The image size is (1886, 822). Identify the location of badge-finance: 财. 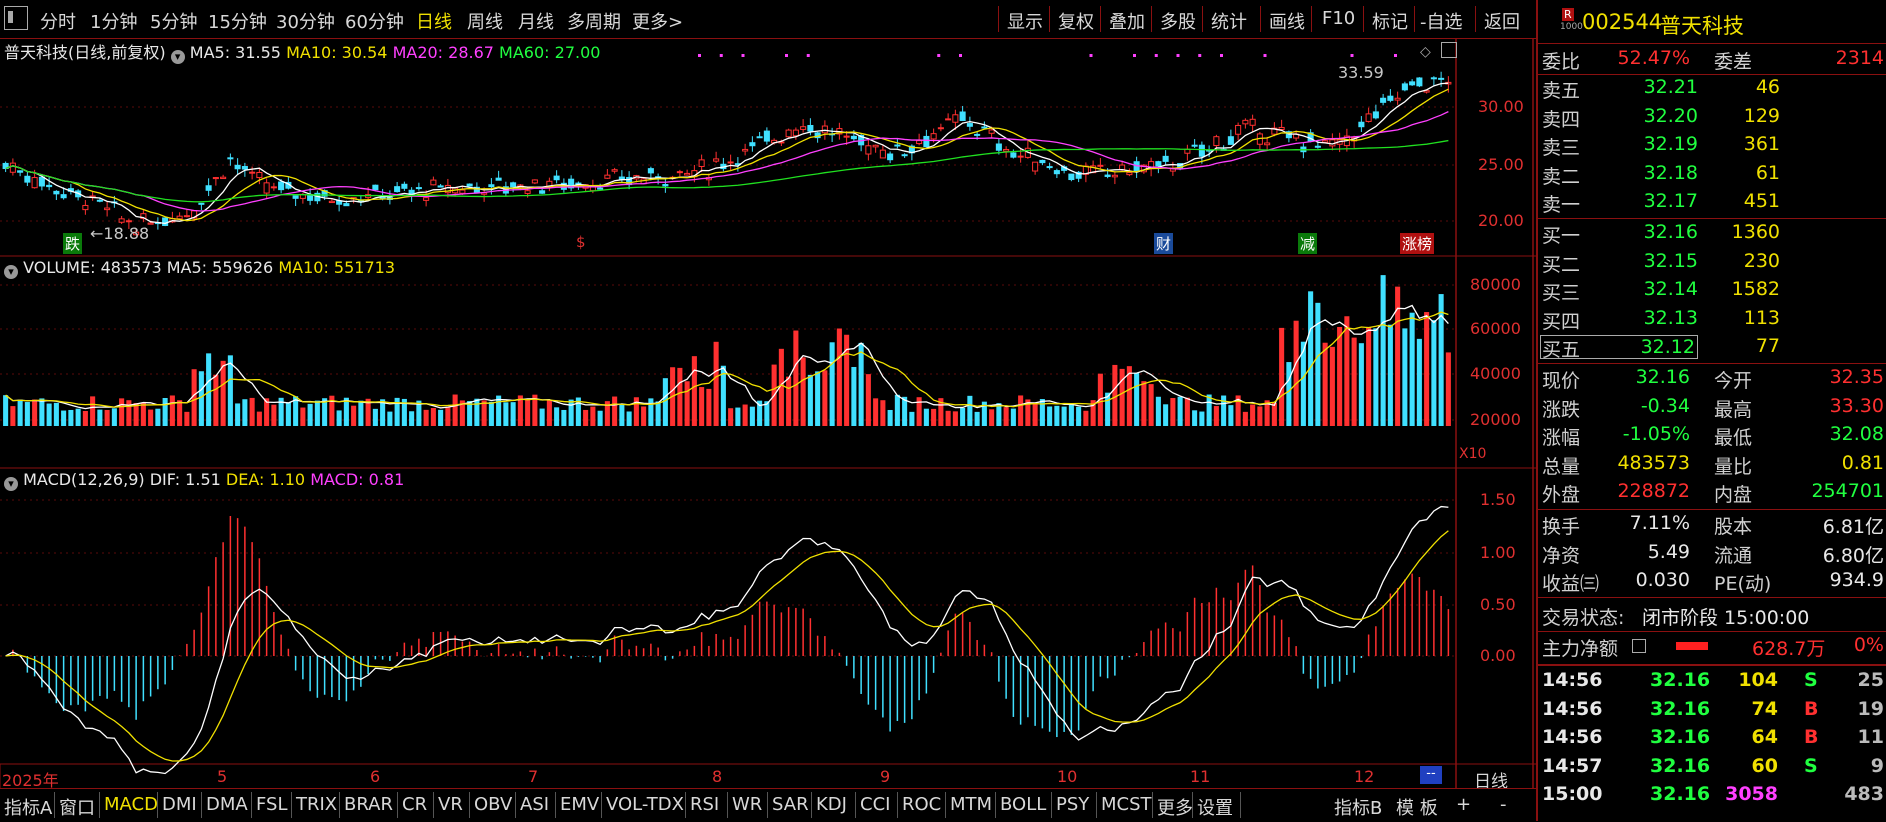
(1164, 243).